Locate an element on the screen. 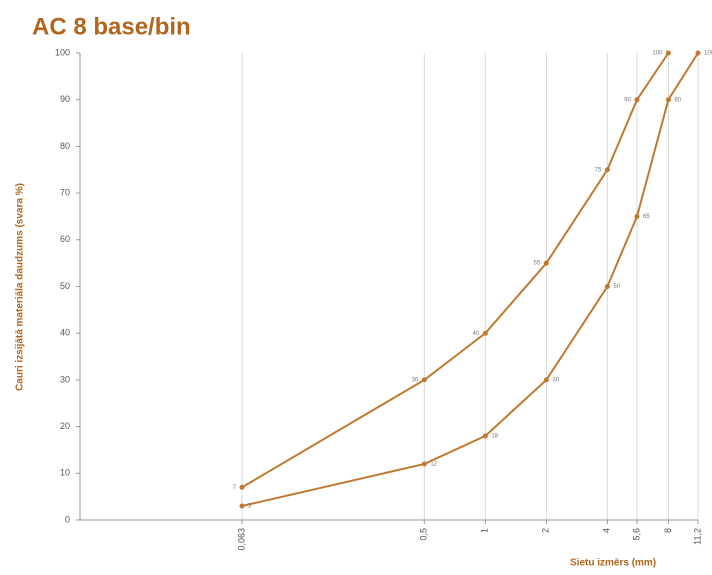 Image resolution: width=712 pixels, height=575 pixels. y-tick-label: 10 is located at coordinates (65, 473).